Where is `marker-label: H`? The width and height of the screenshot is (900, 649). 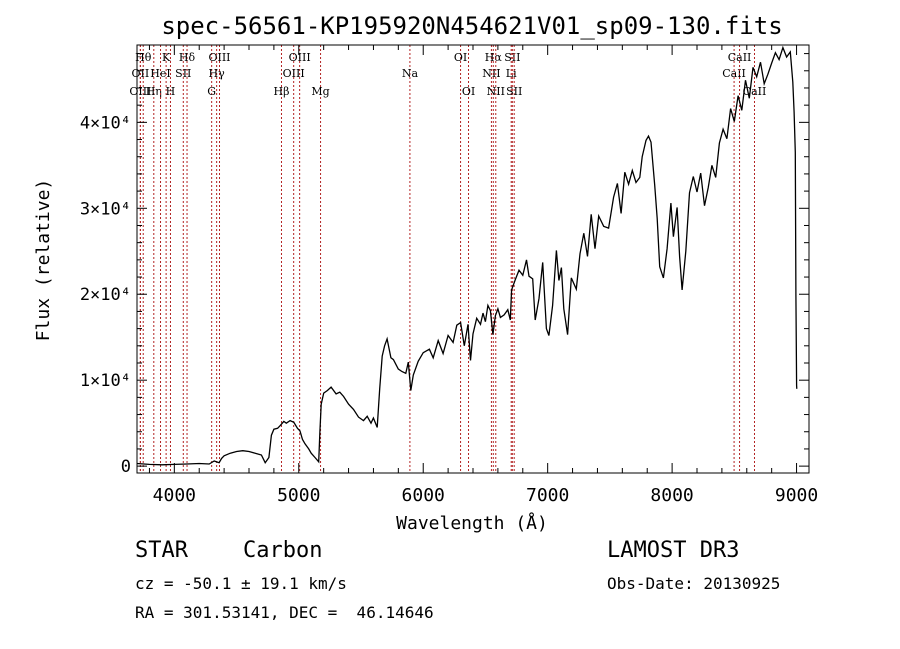
marker-label: H is located at coordinates (171, 91).